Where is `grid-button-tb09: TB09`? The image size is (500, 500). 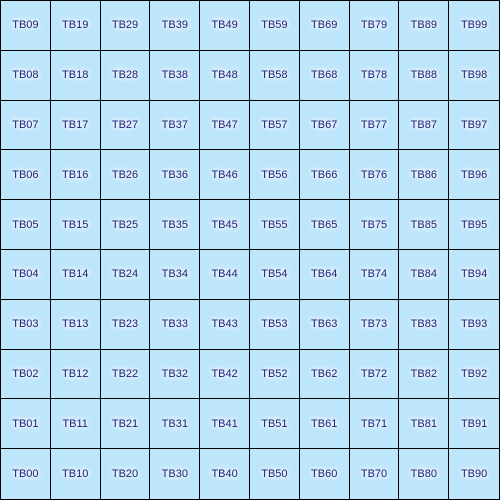 grid-button-tb09: TB09 is located at coordinates (26, 26).